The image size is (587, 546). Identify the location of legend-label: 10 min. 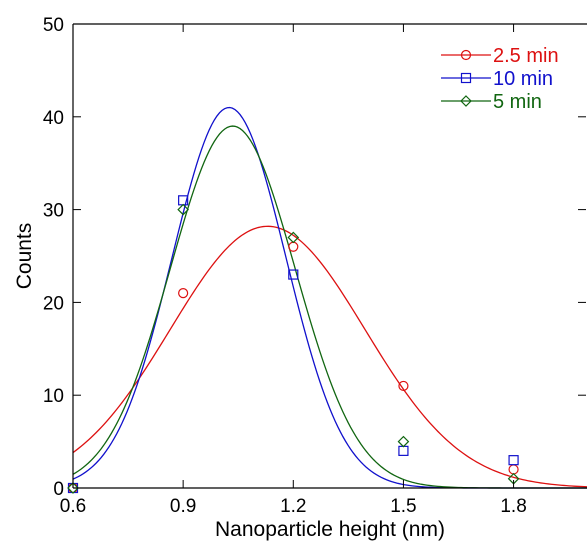
(523, 79).